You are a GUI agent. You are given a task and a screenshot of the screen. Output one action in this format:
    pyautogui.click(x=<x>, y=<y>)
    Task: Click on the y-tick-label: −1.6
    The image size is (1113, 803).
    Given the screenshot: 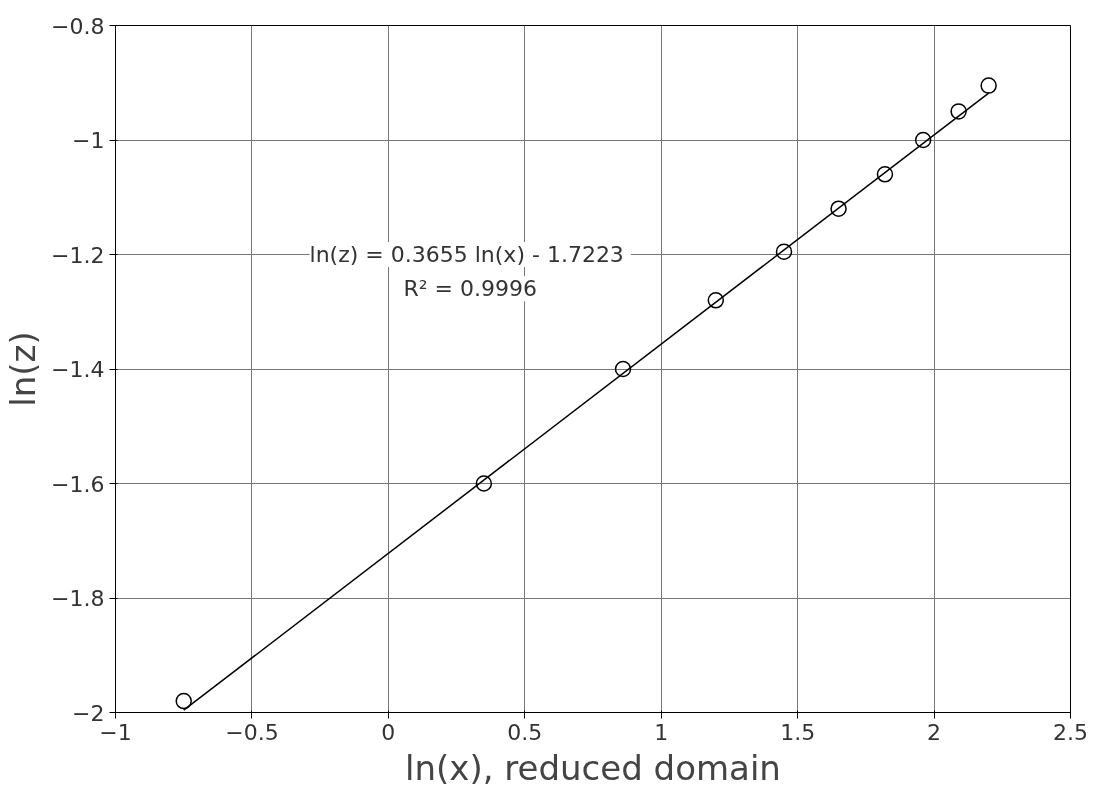 What is the action you would take?
    pyautogui.click(x=78, y=484)
    